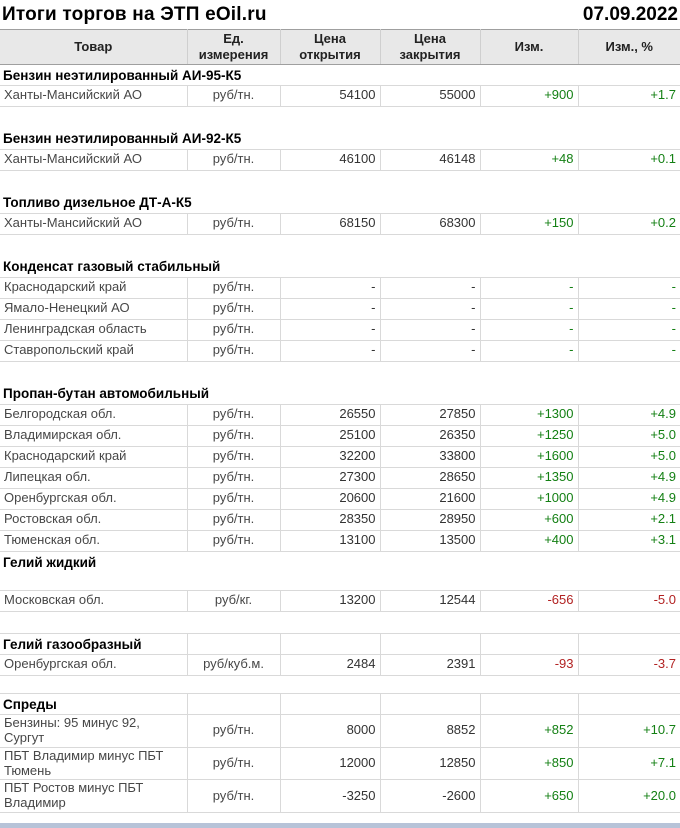  Describe the element at coordinates (340, 540) in the screenshot. I see `table-row: Тюменская обл. руб/тн. 13100 13500 +400 +3.1` at that location.